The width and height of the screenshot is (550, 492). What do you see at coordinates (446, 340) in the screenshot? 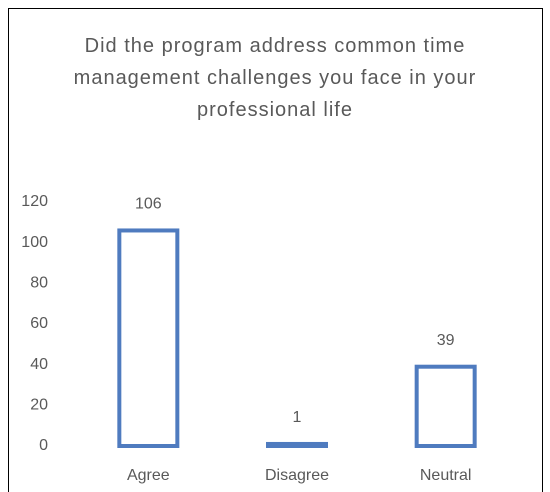
I see `data-label: 39` at bounding box center [446, 340].